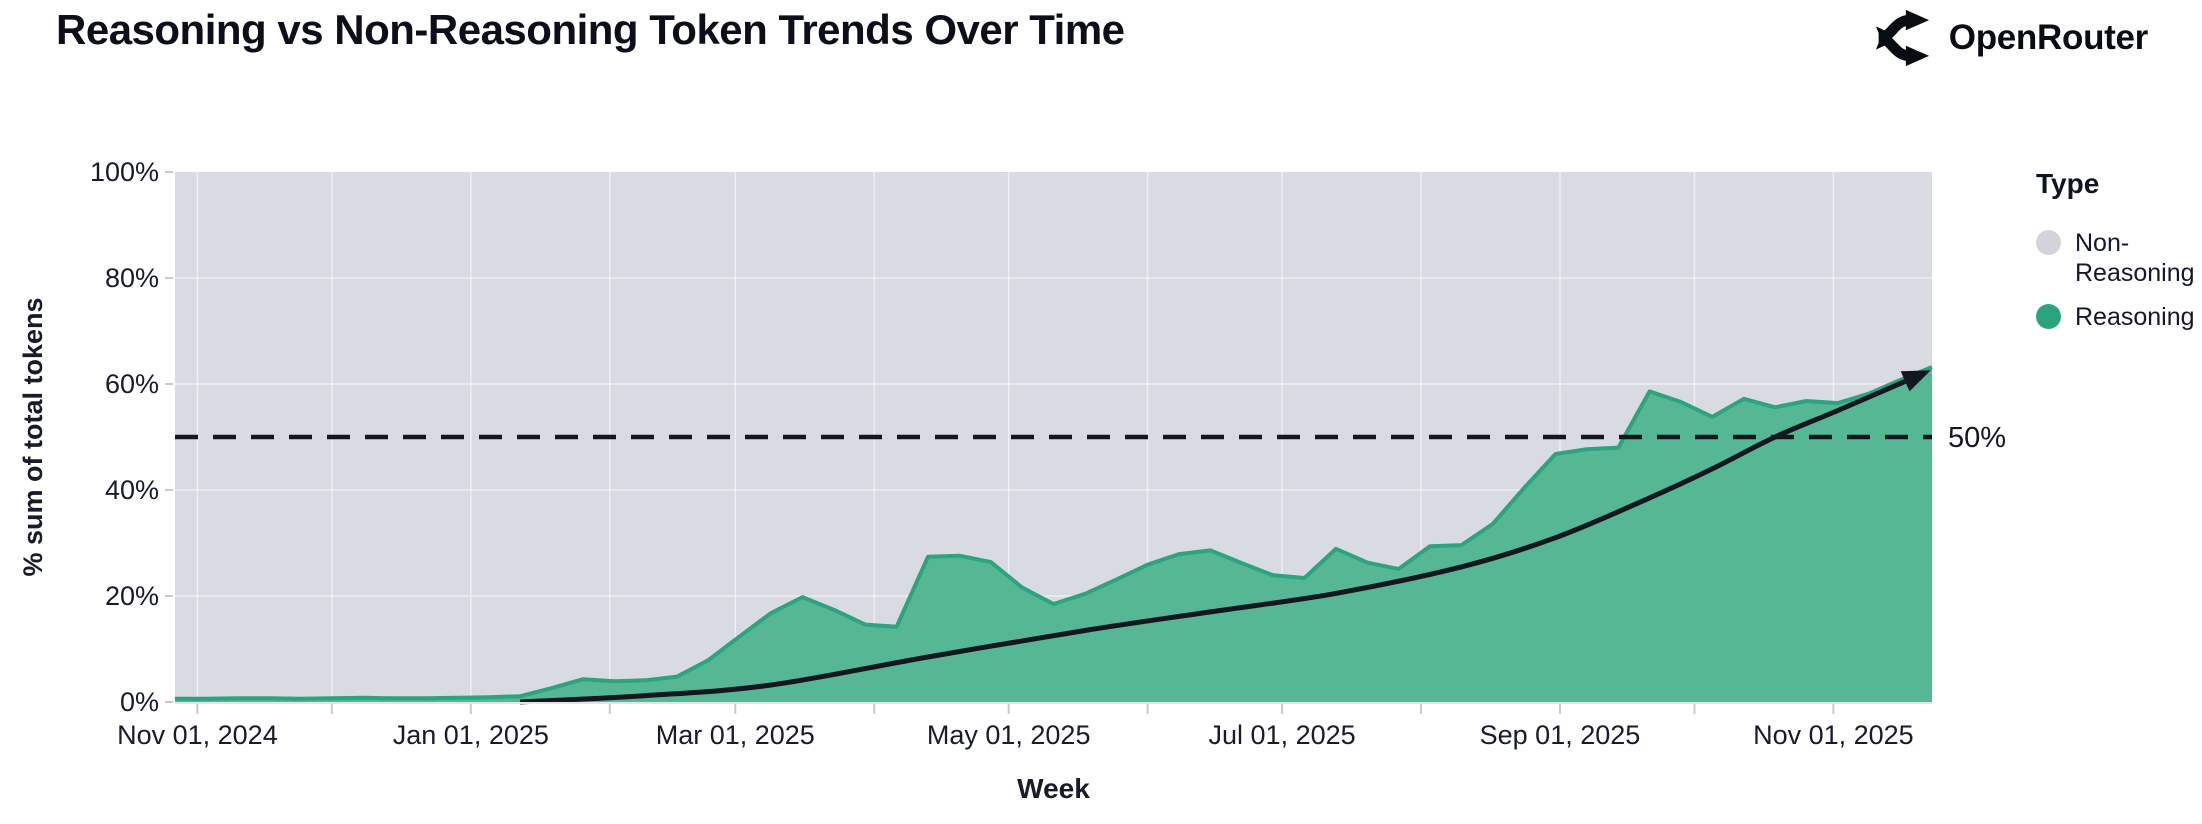 Image resolution: width=2202 pixels, height=824 pixels. I want to click on y-tick-label: 60%, so click(132, 384).